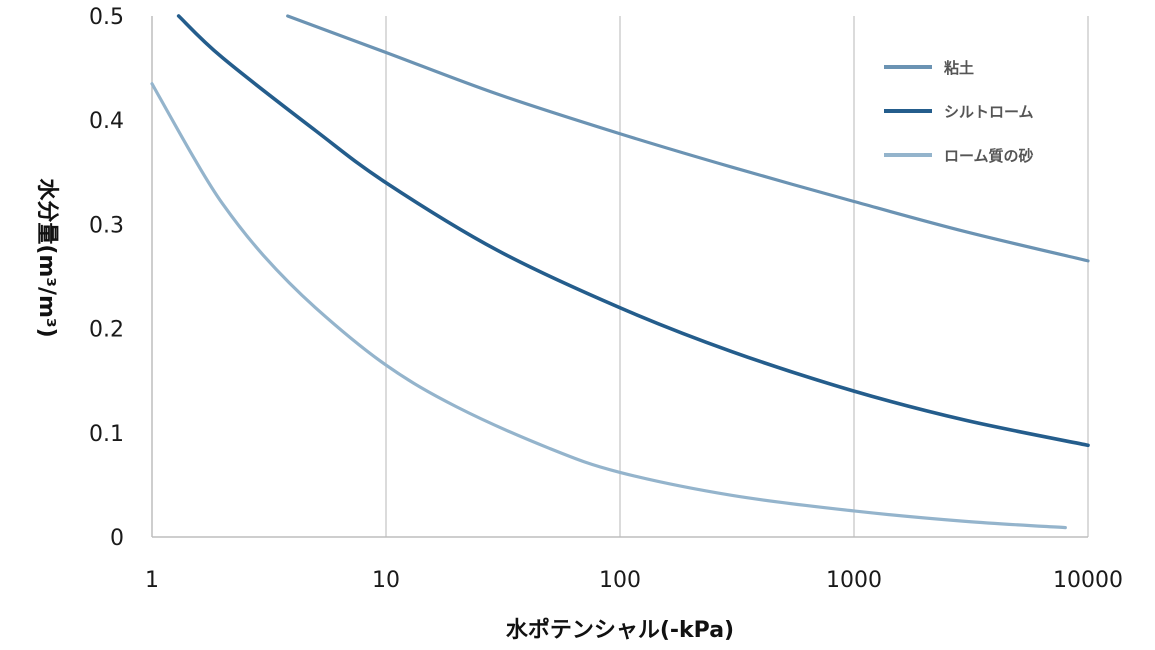  I want to click on x-tick-label: 100, so click(620, 580).